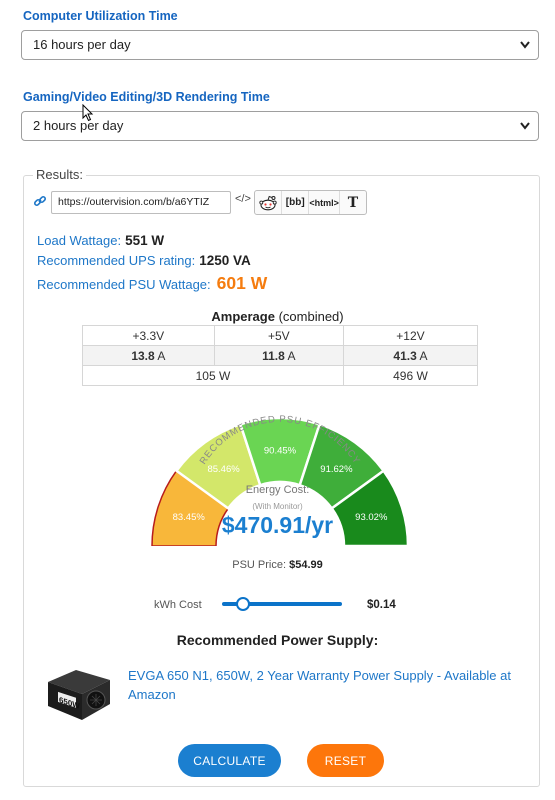 The width and height of the screenshot is (555, 800). What do you see at coordinates (88, 113) in the screenshot?
I see `mouse-cursor-icon` at bounding box center [88, 113].